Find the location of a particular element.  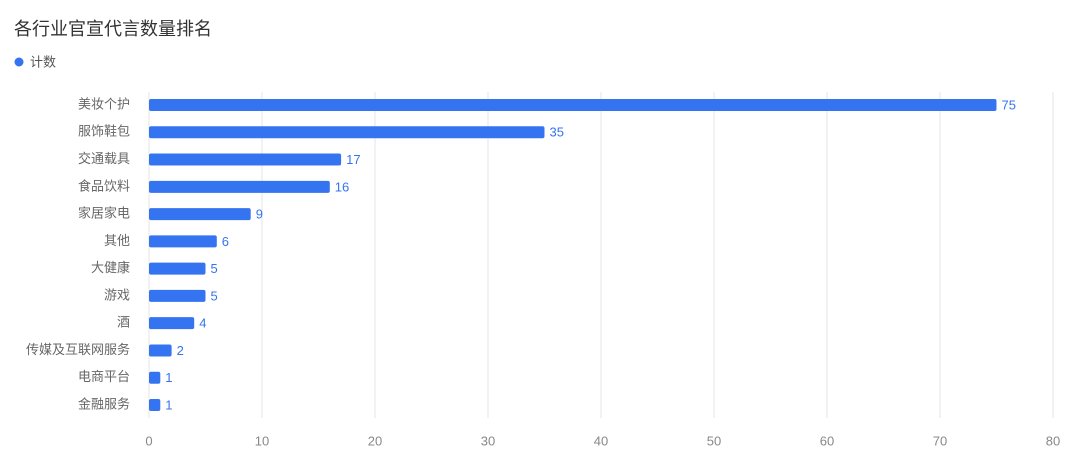

x-tick-label: 20 is located at coordinates (375, 440).